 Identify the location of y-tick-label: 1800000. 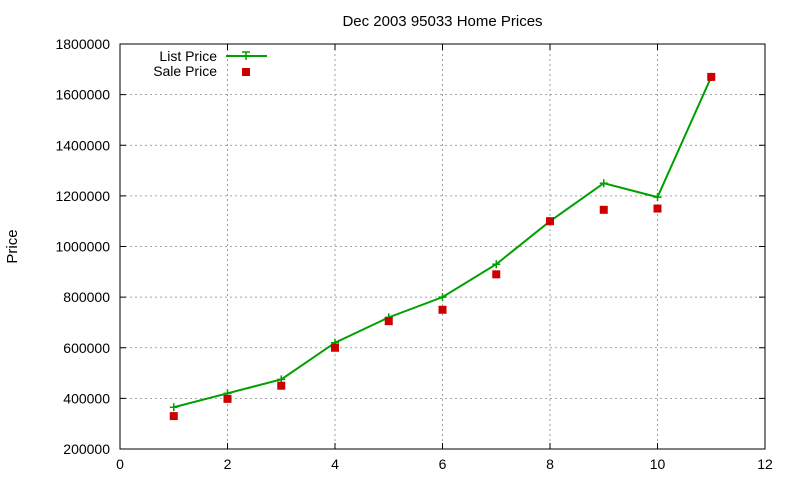
(82, 44).